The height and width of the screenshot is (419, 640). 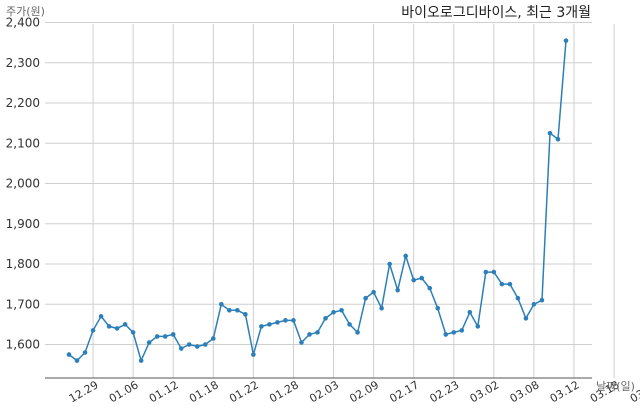 What do you see at coordinates (84, 391) in the screenshot?
I see `x-tick-label: 12.29` at bounding box center [84, 391].